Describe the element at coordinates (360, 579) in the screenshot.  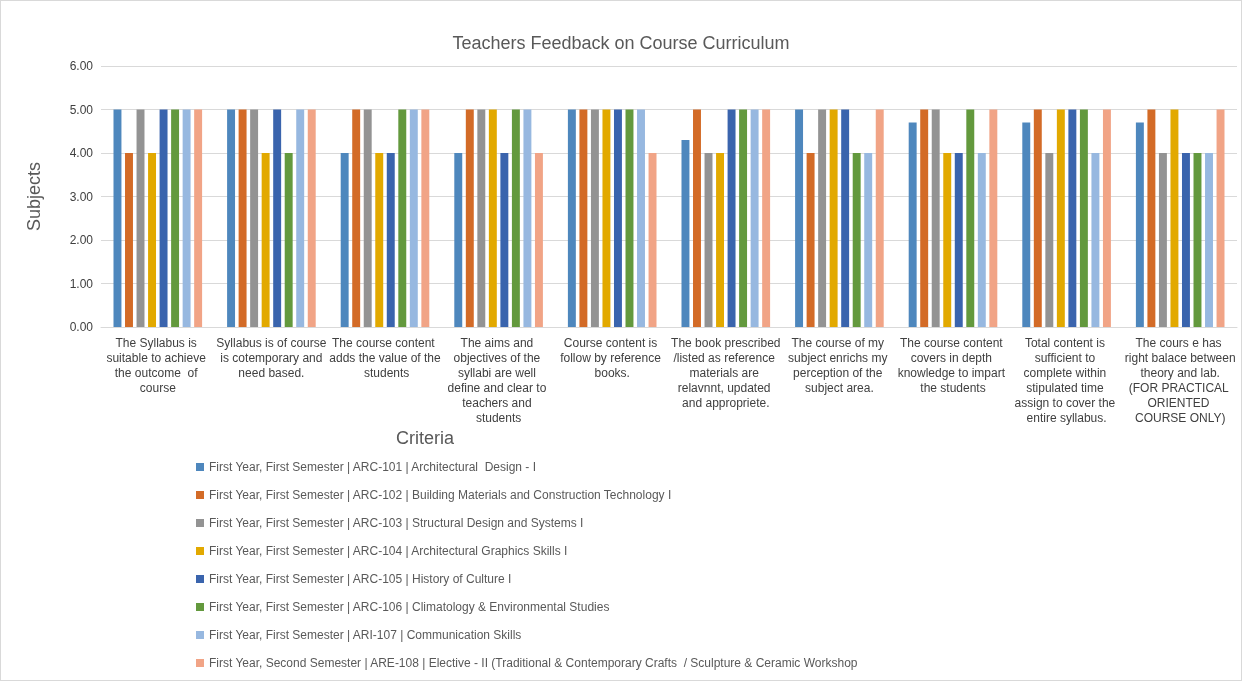
I see `legend-label: First Year, First Semester | ARC-105 | History of Culture I` at that location.